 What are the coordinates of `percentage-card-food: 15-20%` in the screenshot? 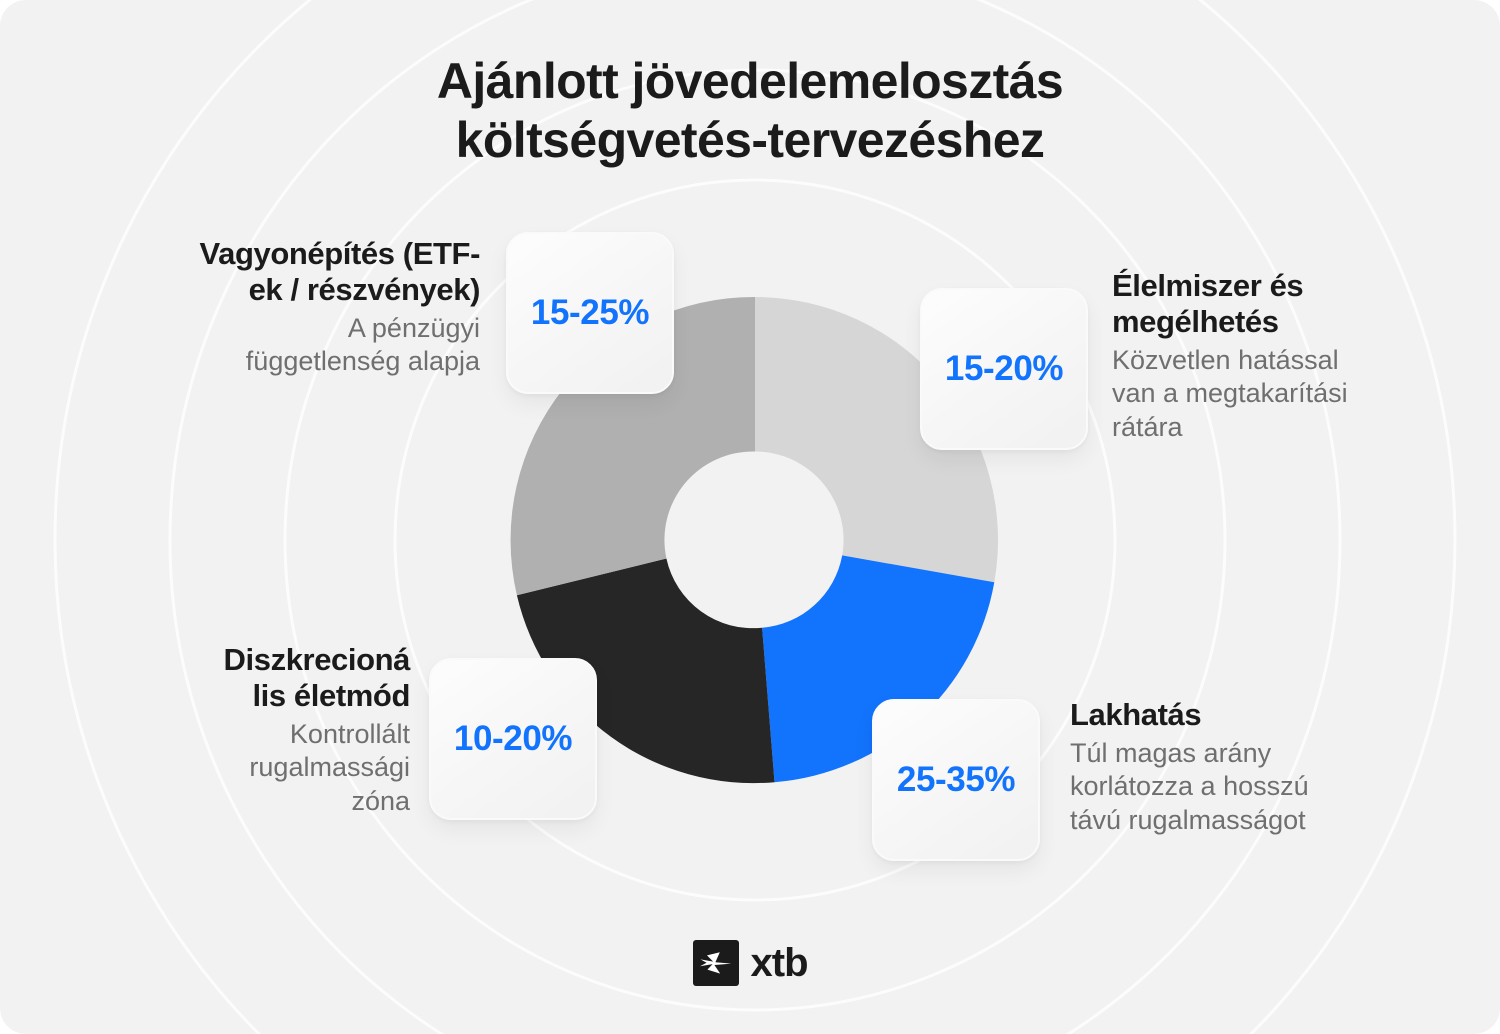 It's located at (1004, 369).